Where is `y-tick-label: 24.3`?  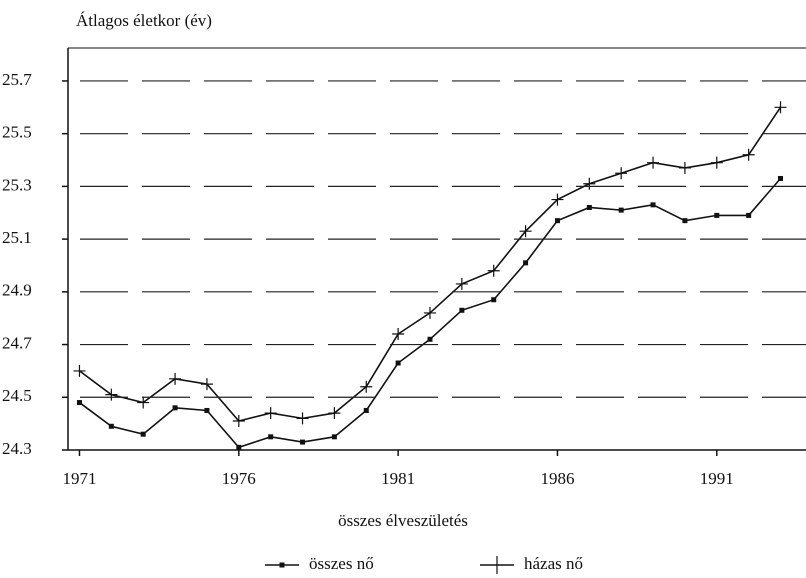
y-tick-label: 24.3 is located at coordinates (17, 448).